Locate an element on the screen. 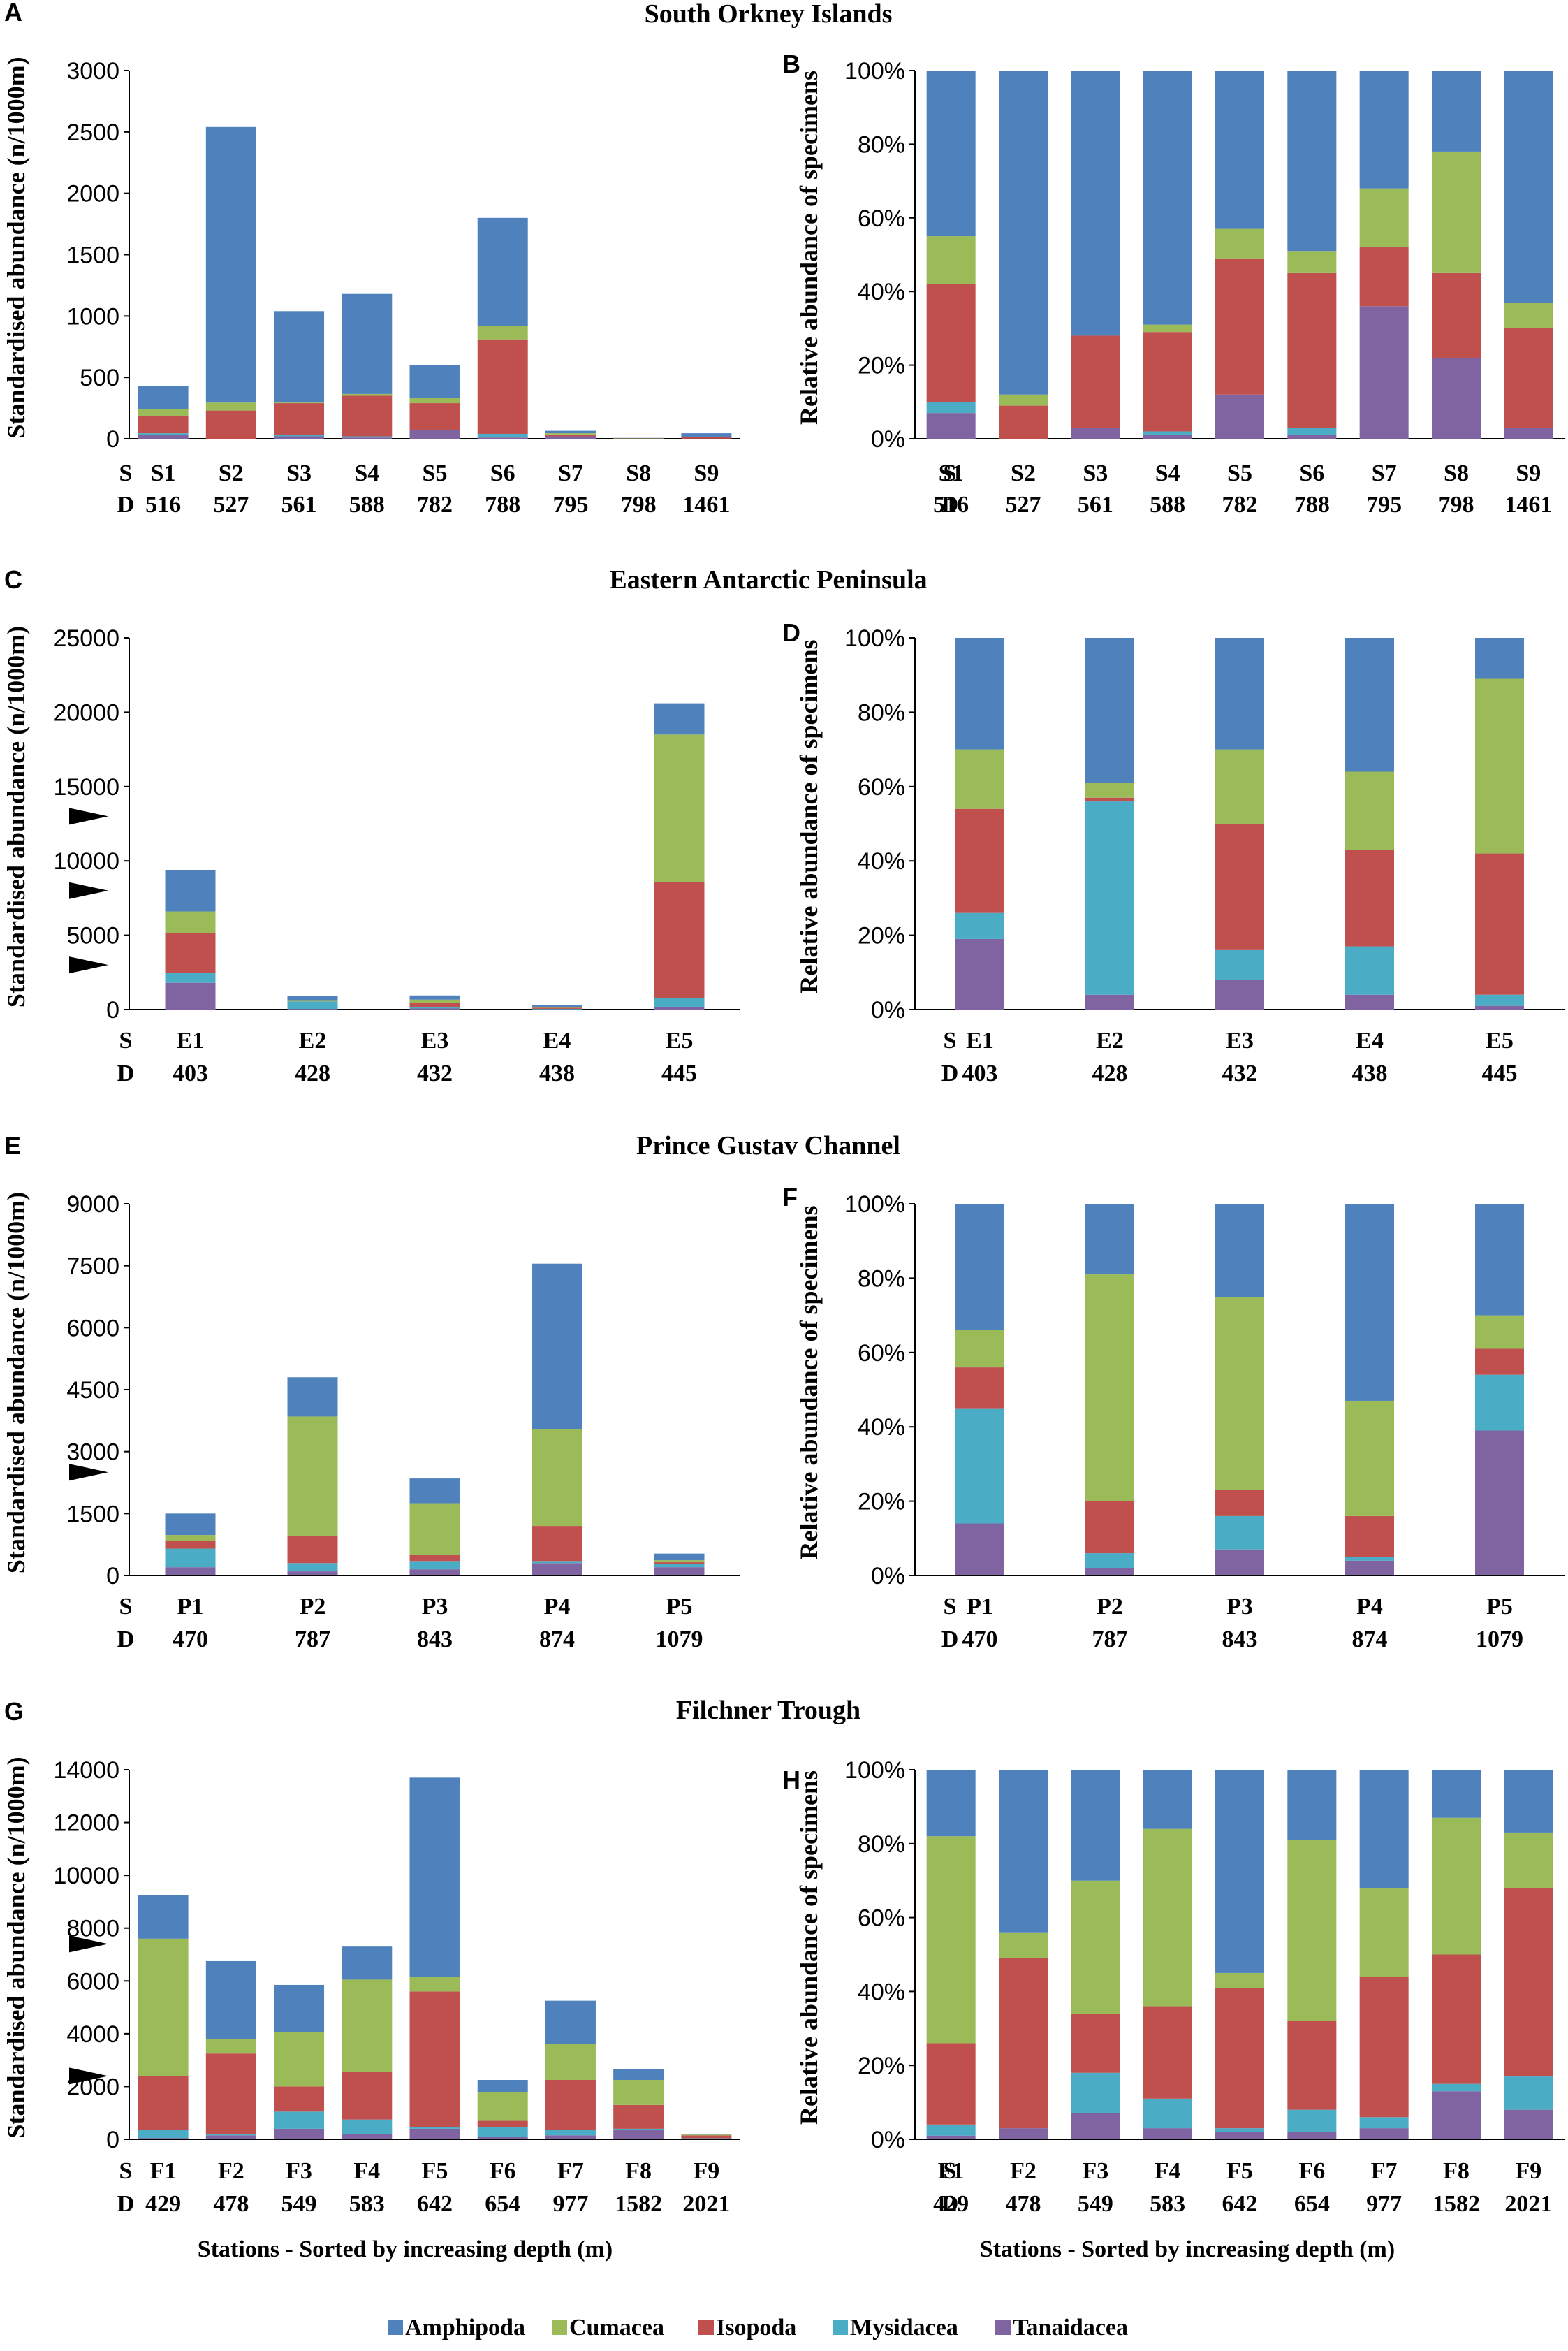 Image resolution: width=1568 pixels, height=2351 pixels. bar-p5-amphipoda is located at coordinates (679, 1557).